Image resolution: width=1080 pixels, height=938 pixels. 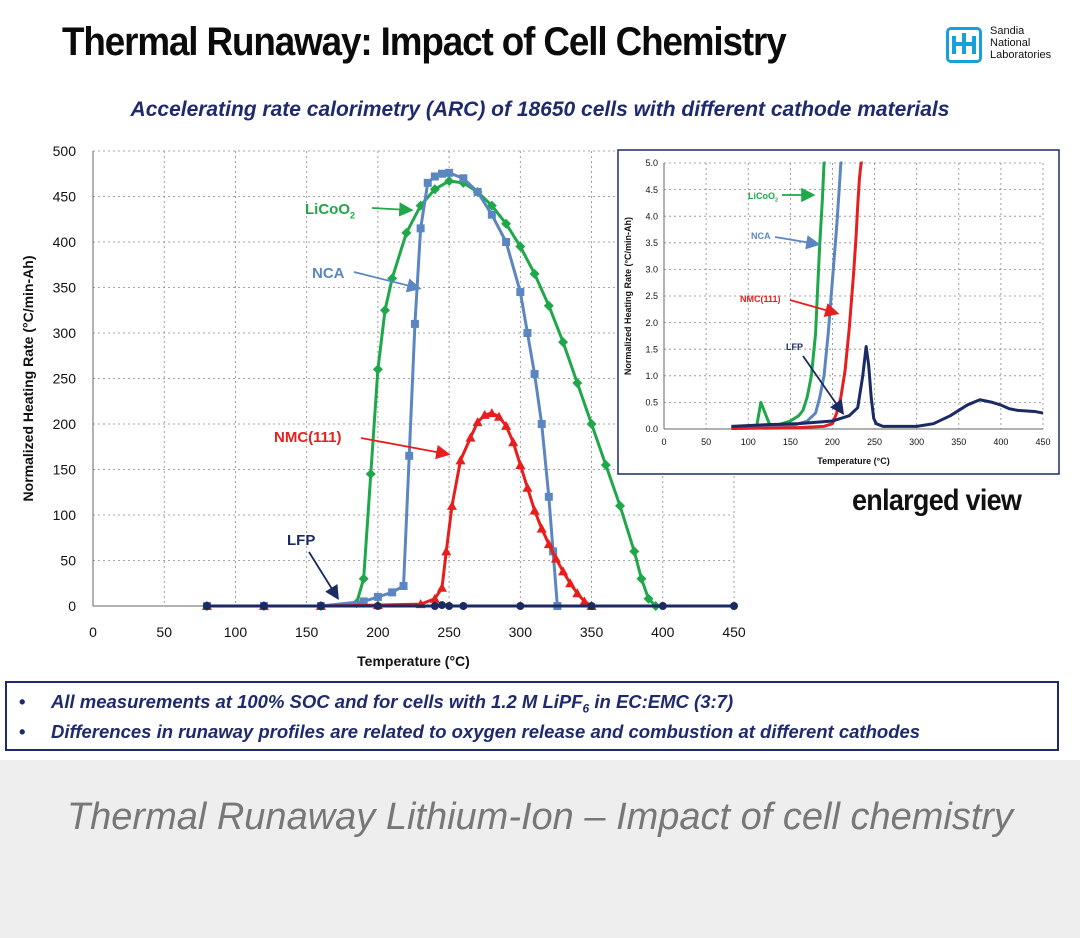 What do you see at coordinates (823, 385) in the screenshot?
I see `inset-callout-lfp-arrow` at bounding box center [823, 385].